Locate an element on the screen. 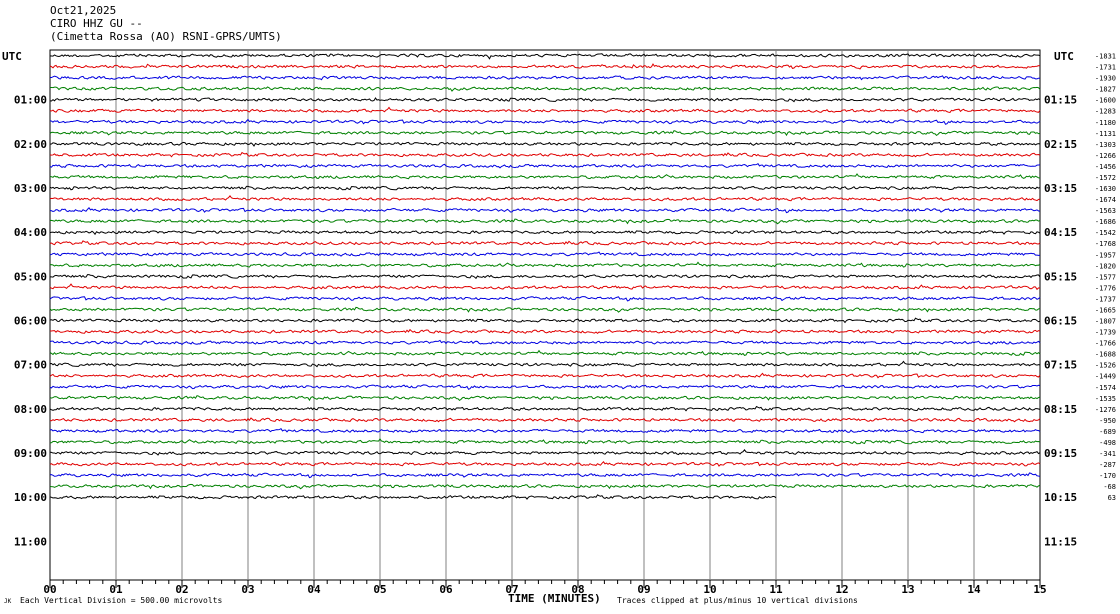  trace-offset-label: -287 is located at coordinates (1107, 465).